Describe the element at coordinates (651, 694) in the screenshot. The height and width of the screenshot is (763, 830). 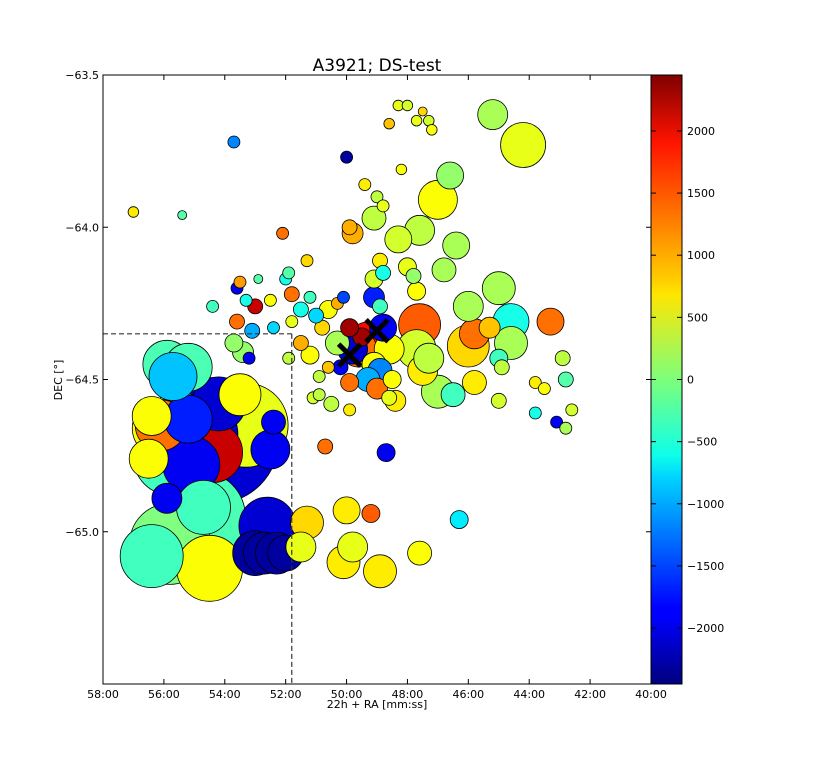
I see `x-tick-label: 40:00` at that location.